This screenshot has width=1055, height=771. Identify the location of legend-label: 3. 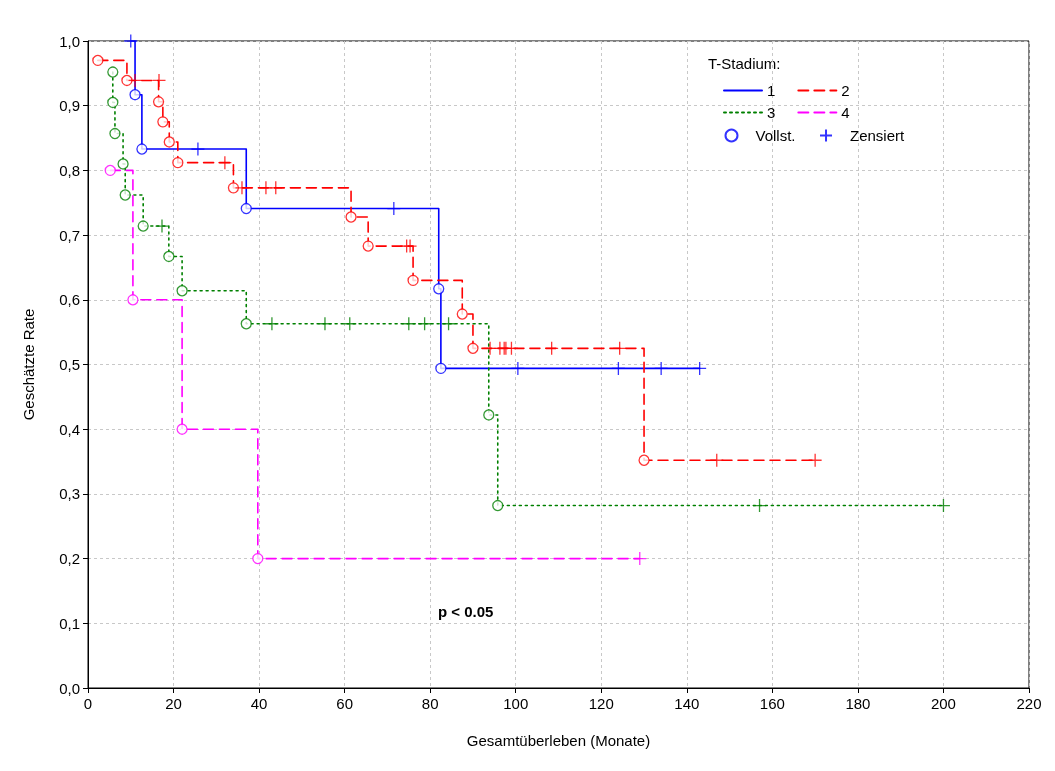
(771, 112).